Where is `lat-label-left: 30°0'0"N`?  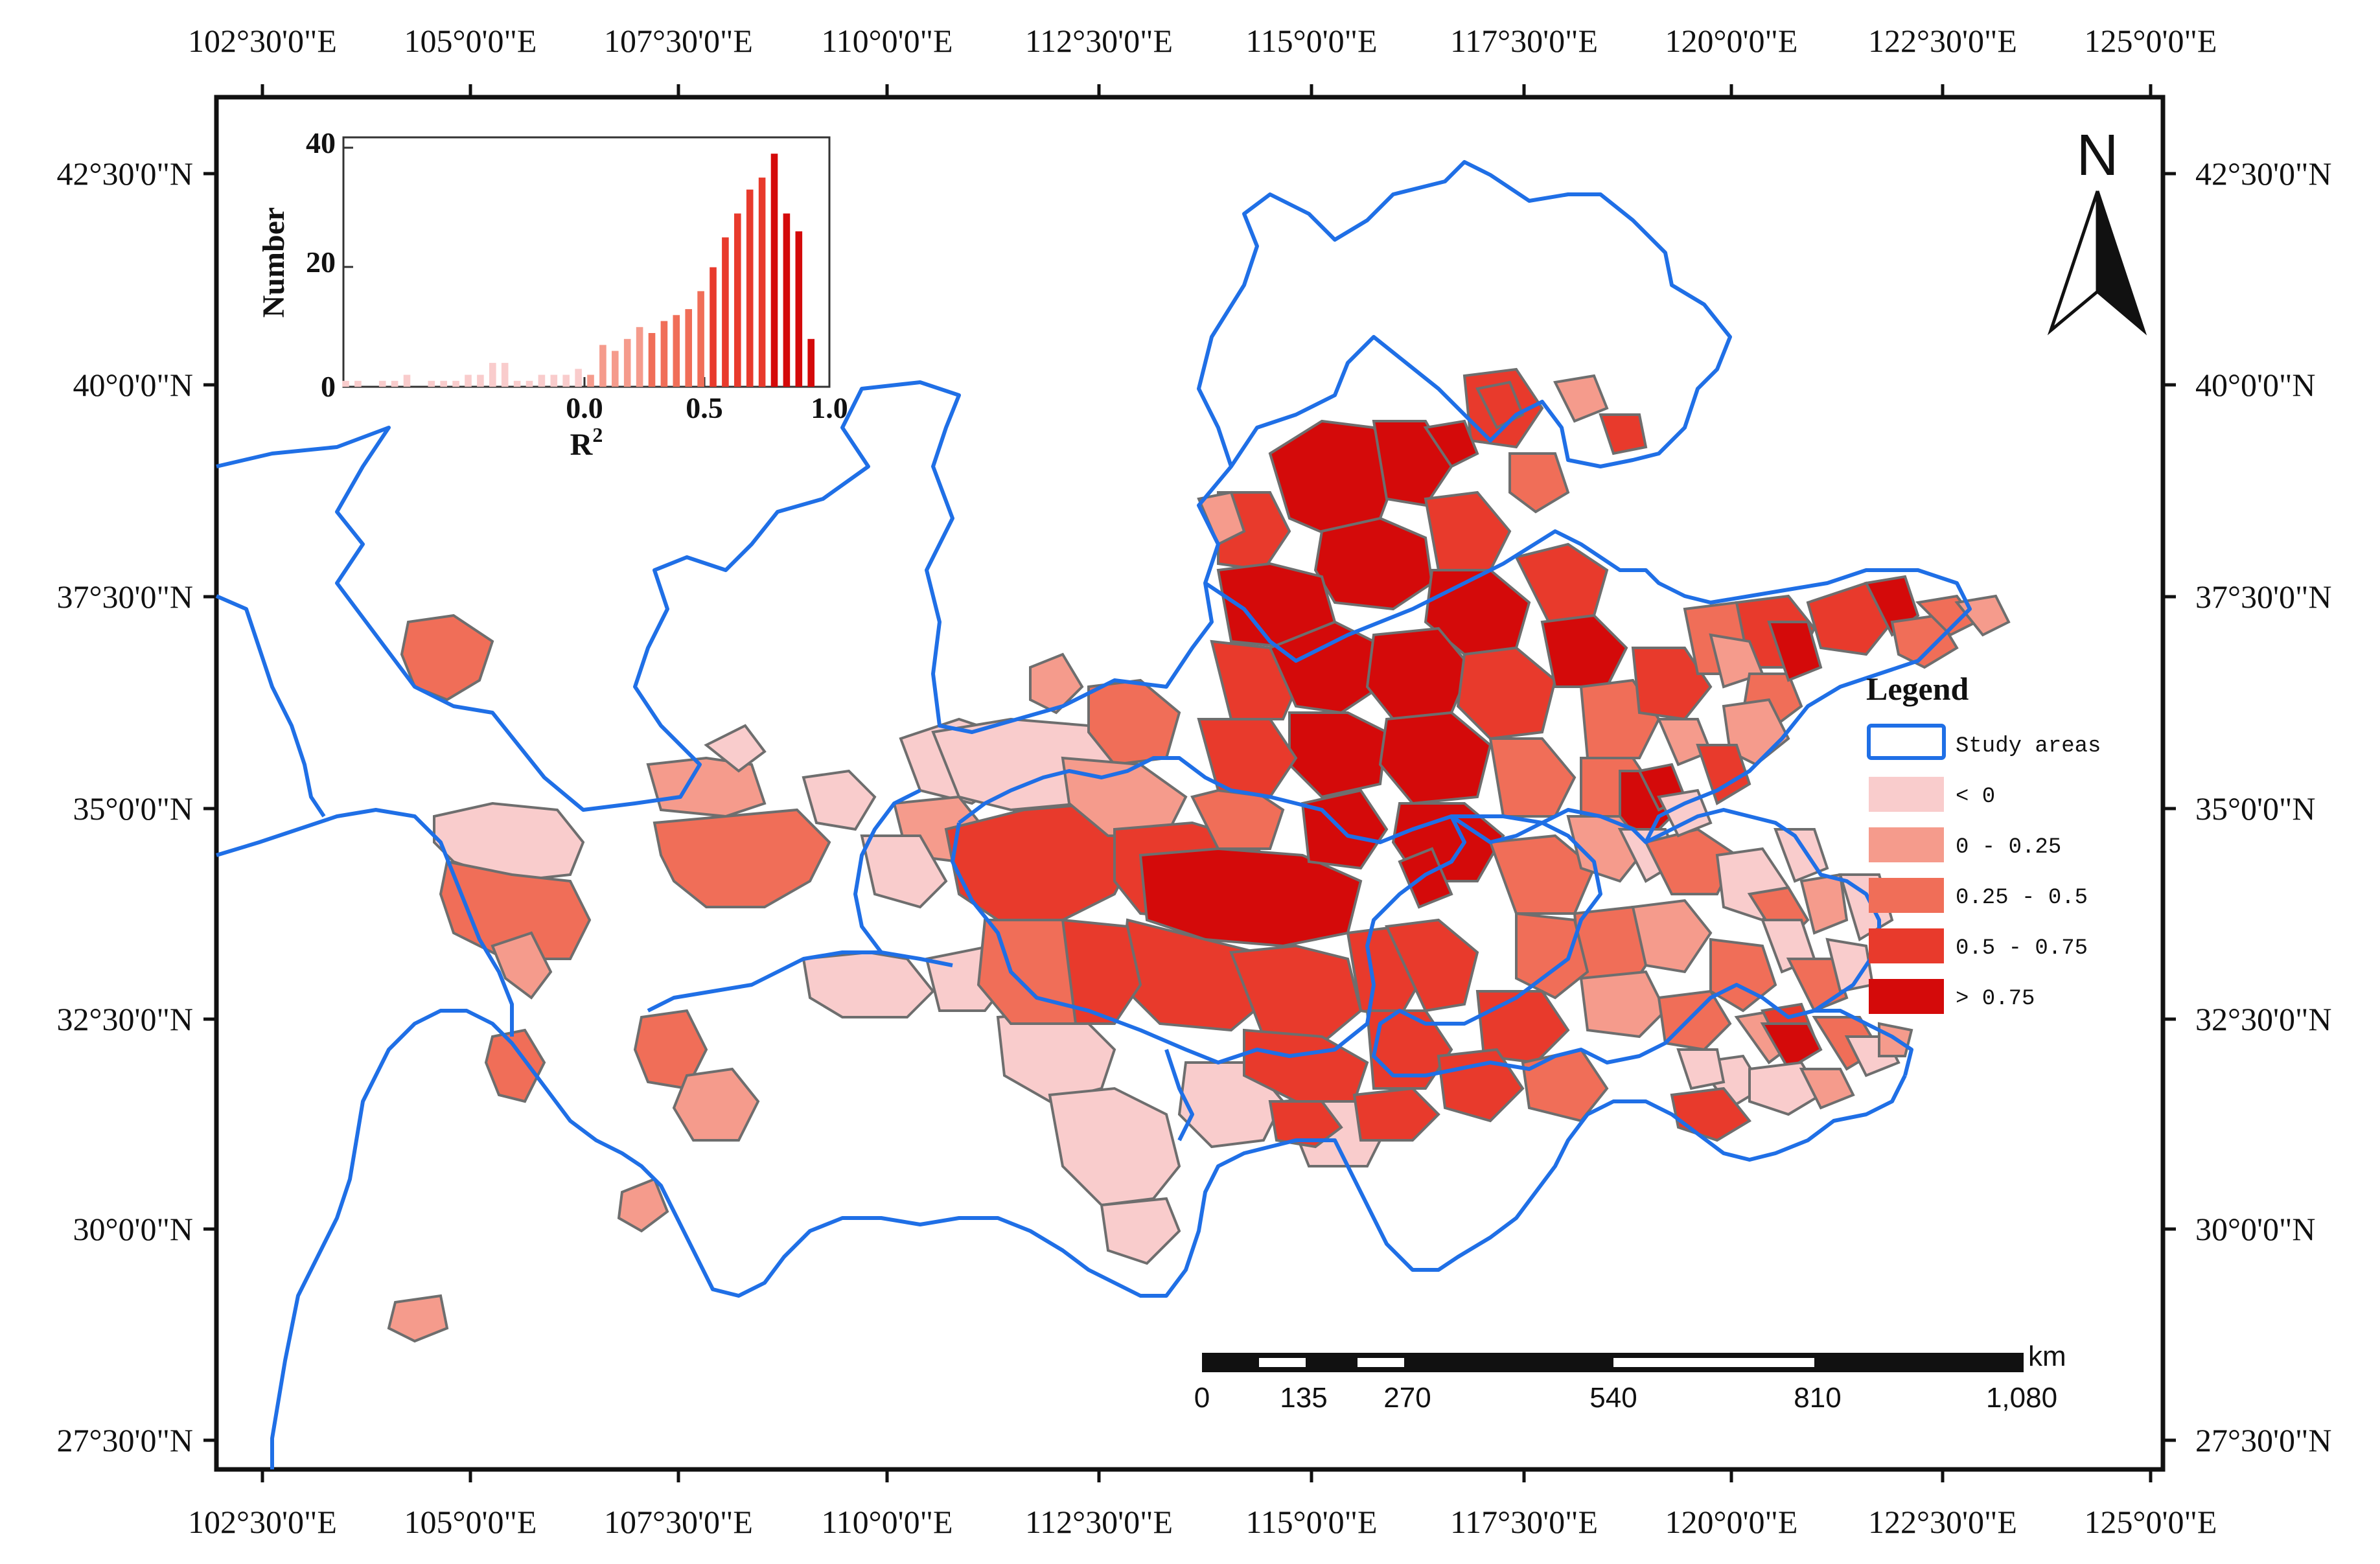 lat-label-left: 30°0'0"N is located at coordinates (133, 1229).